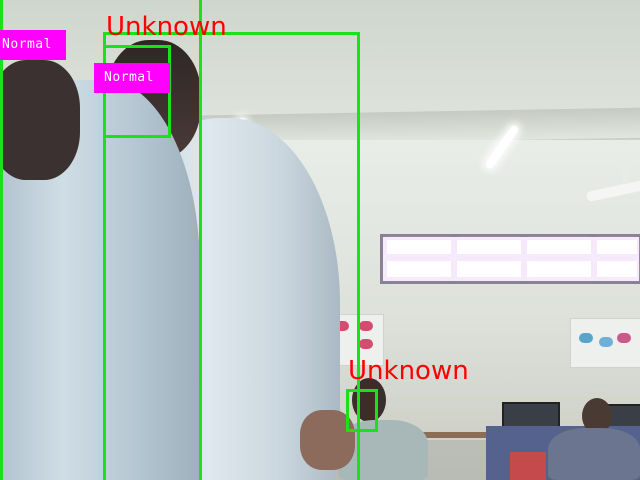  I want to click on red-chair, so click(528, 466).